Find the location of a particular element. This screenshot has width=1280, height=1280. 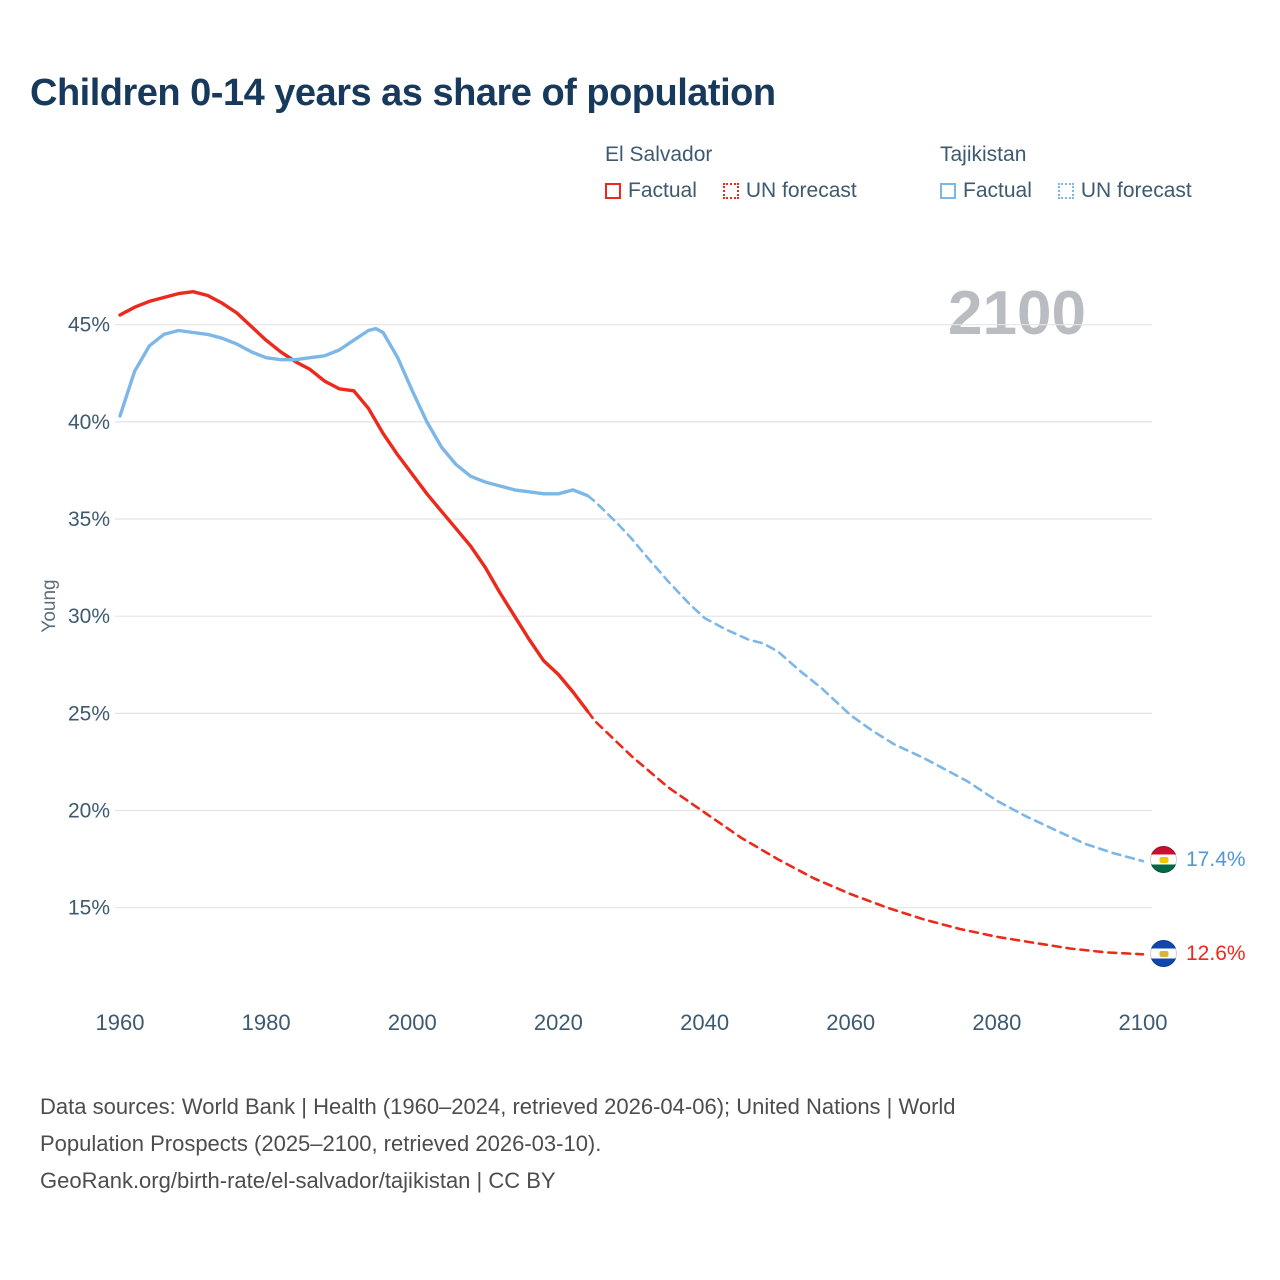

y-tick-label: 25% is located at coordinates (89, 713).